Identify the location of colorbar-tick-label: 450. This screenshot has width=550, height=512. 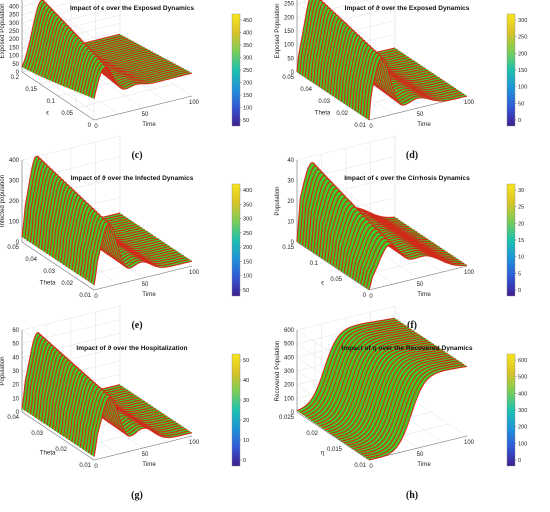
(247, 21).